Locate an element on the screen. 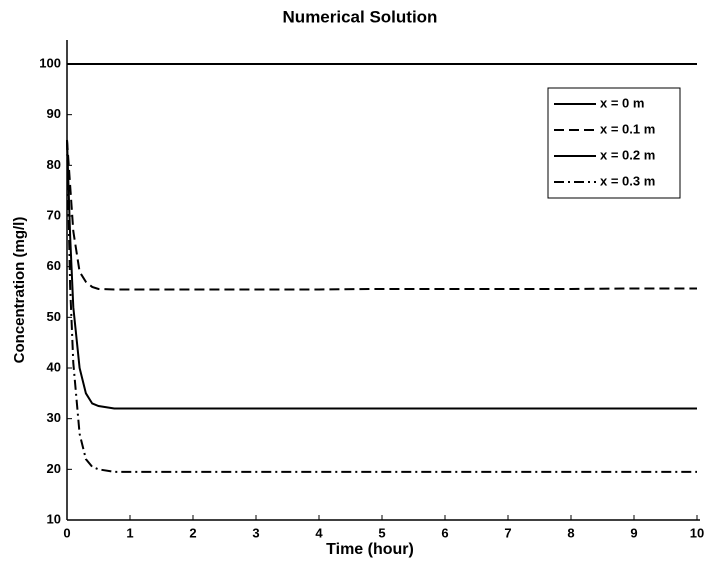 Image resolution: width=704 pixels, height=565 pixels. y-tick-label: 90 is located at coordinates (54, 113).